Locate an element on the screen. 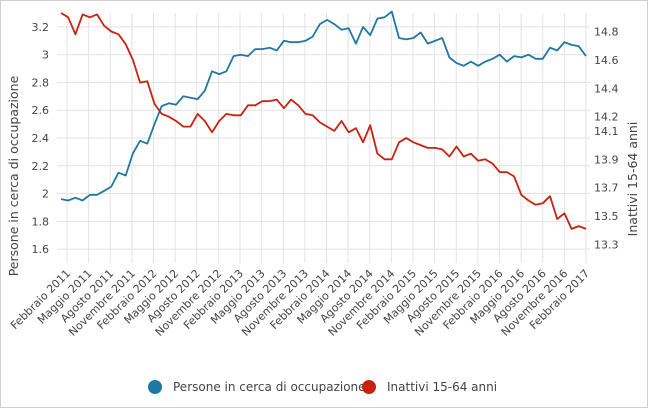 Image resolution: width=648 pixels, height=408 pixels. right-tick-label: 13.9 is located at coordinates (606, 159).